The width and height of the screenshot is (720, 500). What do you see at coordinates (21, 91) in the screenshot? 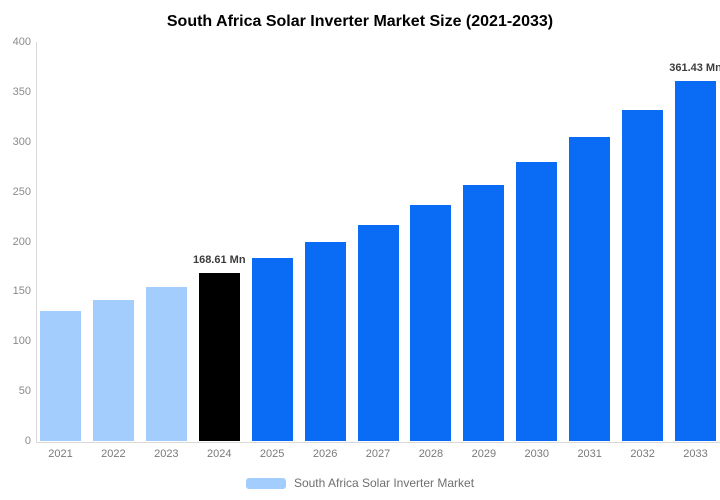
I see `y-tick-label-350: 350` at bounding box center [21, 91].